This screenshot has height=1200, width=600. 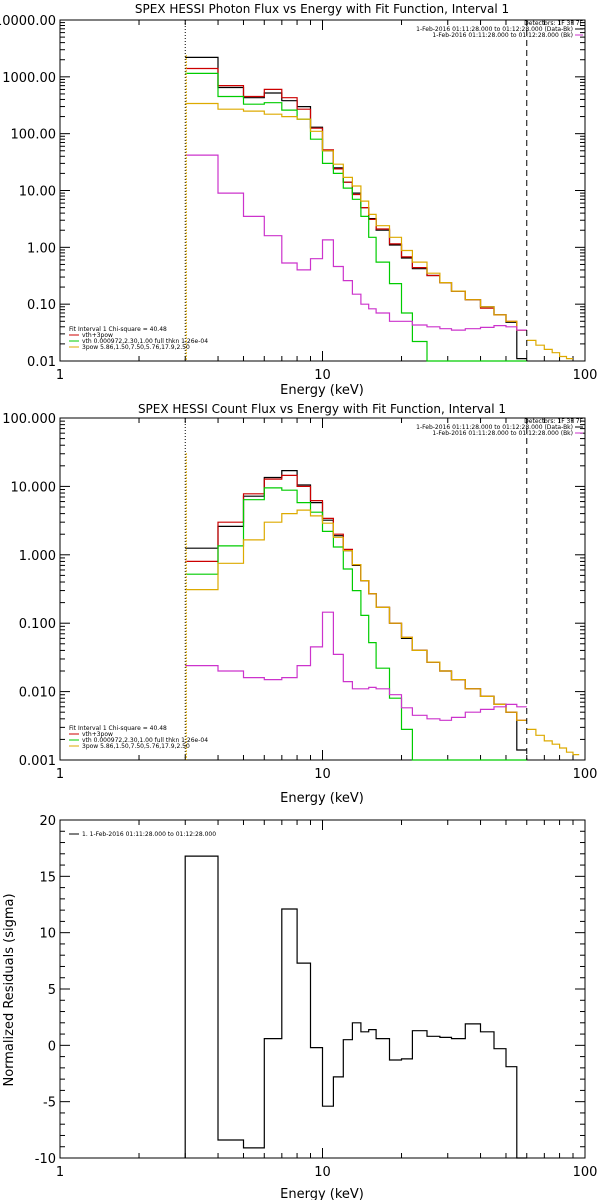 I want to click on y-tick-label: 1.000, so click(x=37, y=556).